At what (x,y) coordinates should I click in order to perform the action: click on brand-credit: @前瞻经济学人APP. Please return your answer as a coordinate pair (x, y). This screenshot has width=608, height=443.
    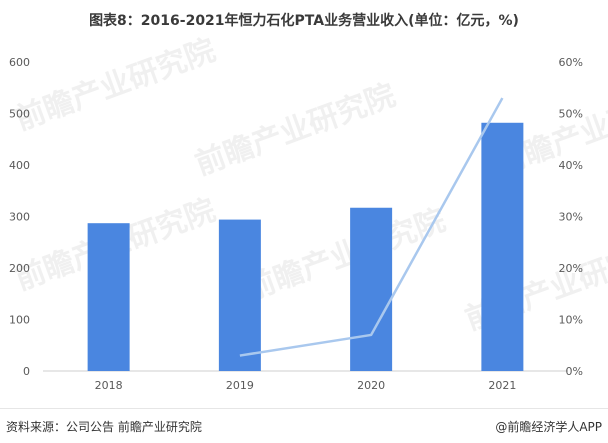
    Looking at the image, I should click on (548, 427).